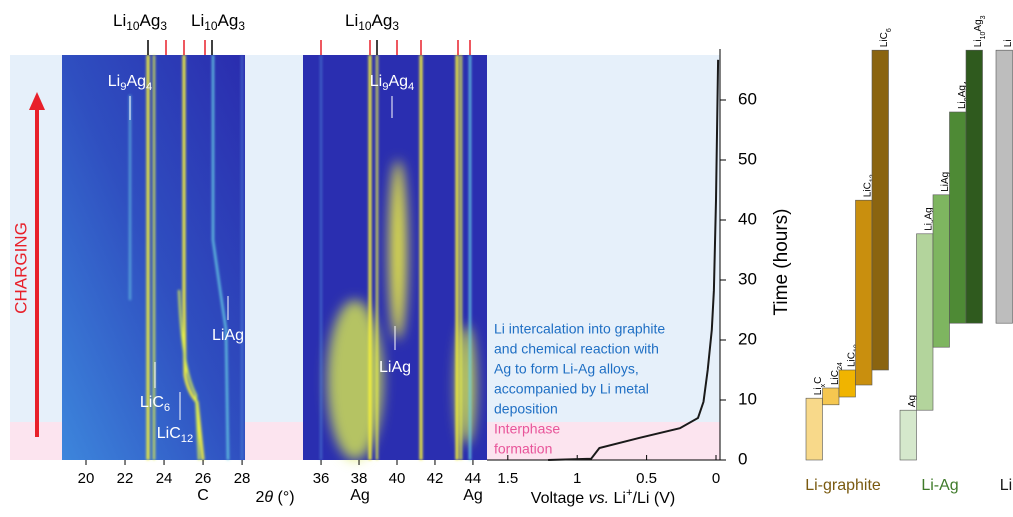 This screenshot has width=1013, height=517. Describe the element at coordinates (242, 478) in the screenshot. I see `x-tick-label: 28` at that location.